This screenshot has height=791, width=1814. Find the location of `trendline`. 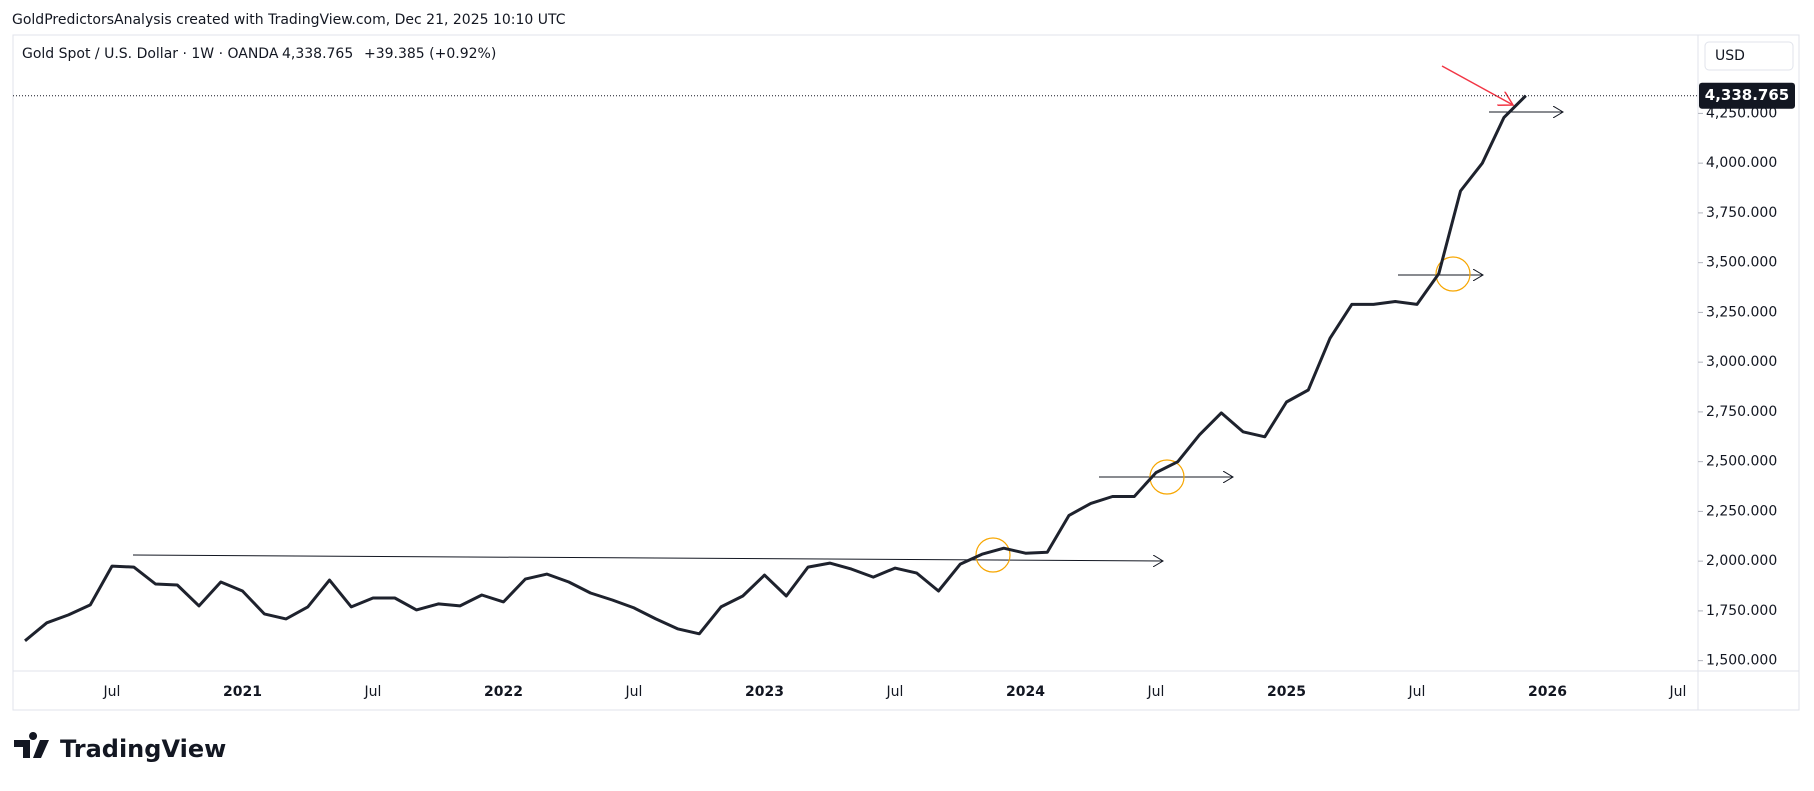

trendline is located at coordinates (647, 557).